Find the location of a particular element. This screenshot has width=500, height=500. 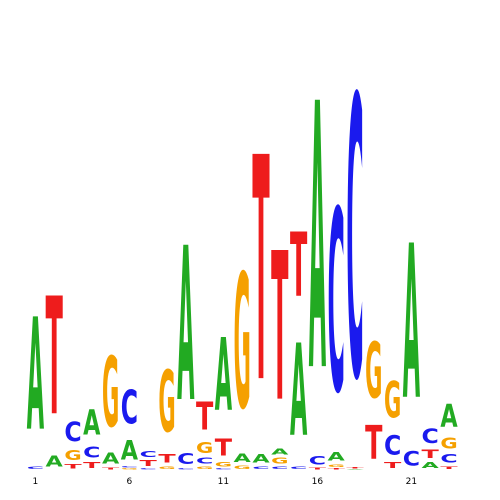

x-tick-label: 6 is located at coordinates (130, 482).